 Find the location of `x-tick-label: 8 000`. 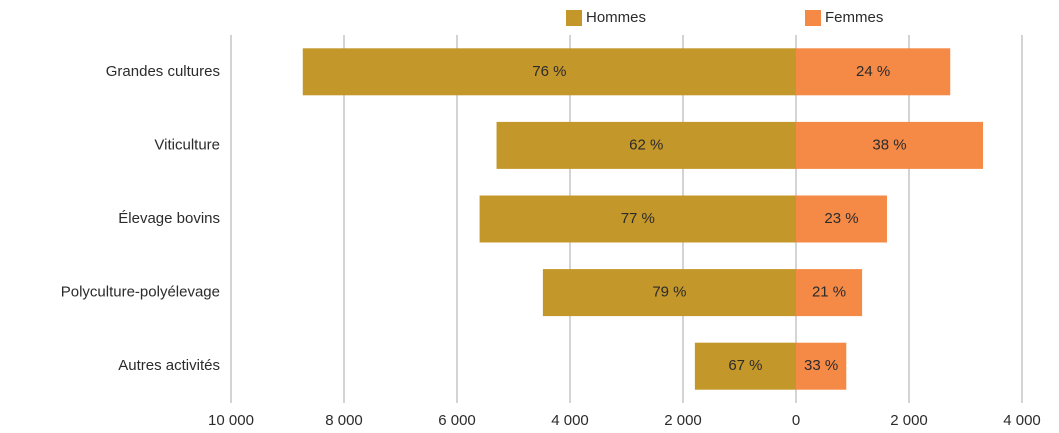

x-tick-label: 8 000 is located at coordinates (344, 420).